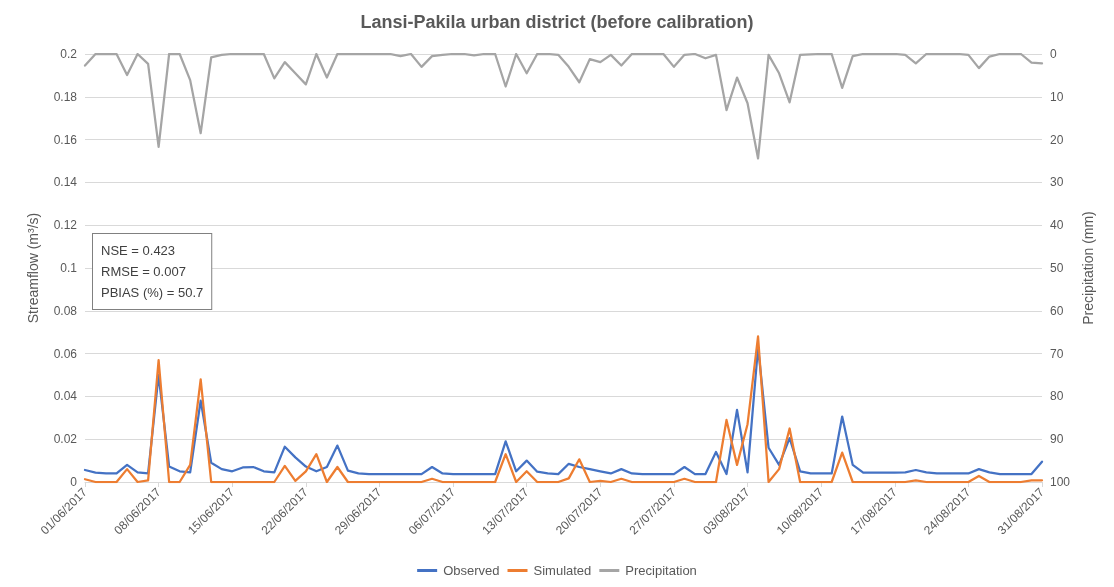  I want to click on annotation: NSE = 0.423, so click(138, 250).